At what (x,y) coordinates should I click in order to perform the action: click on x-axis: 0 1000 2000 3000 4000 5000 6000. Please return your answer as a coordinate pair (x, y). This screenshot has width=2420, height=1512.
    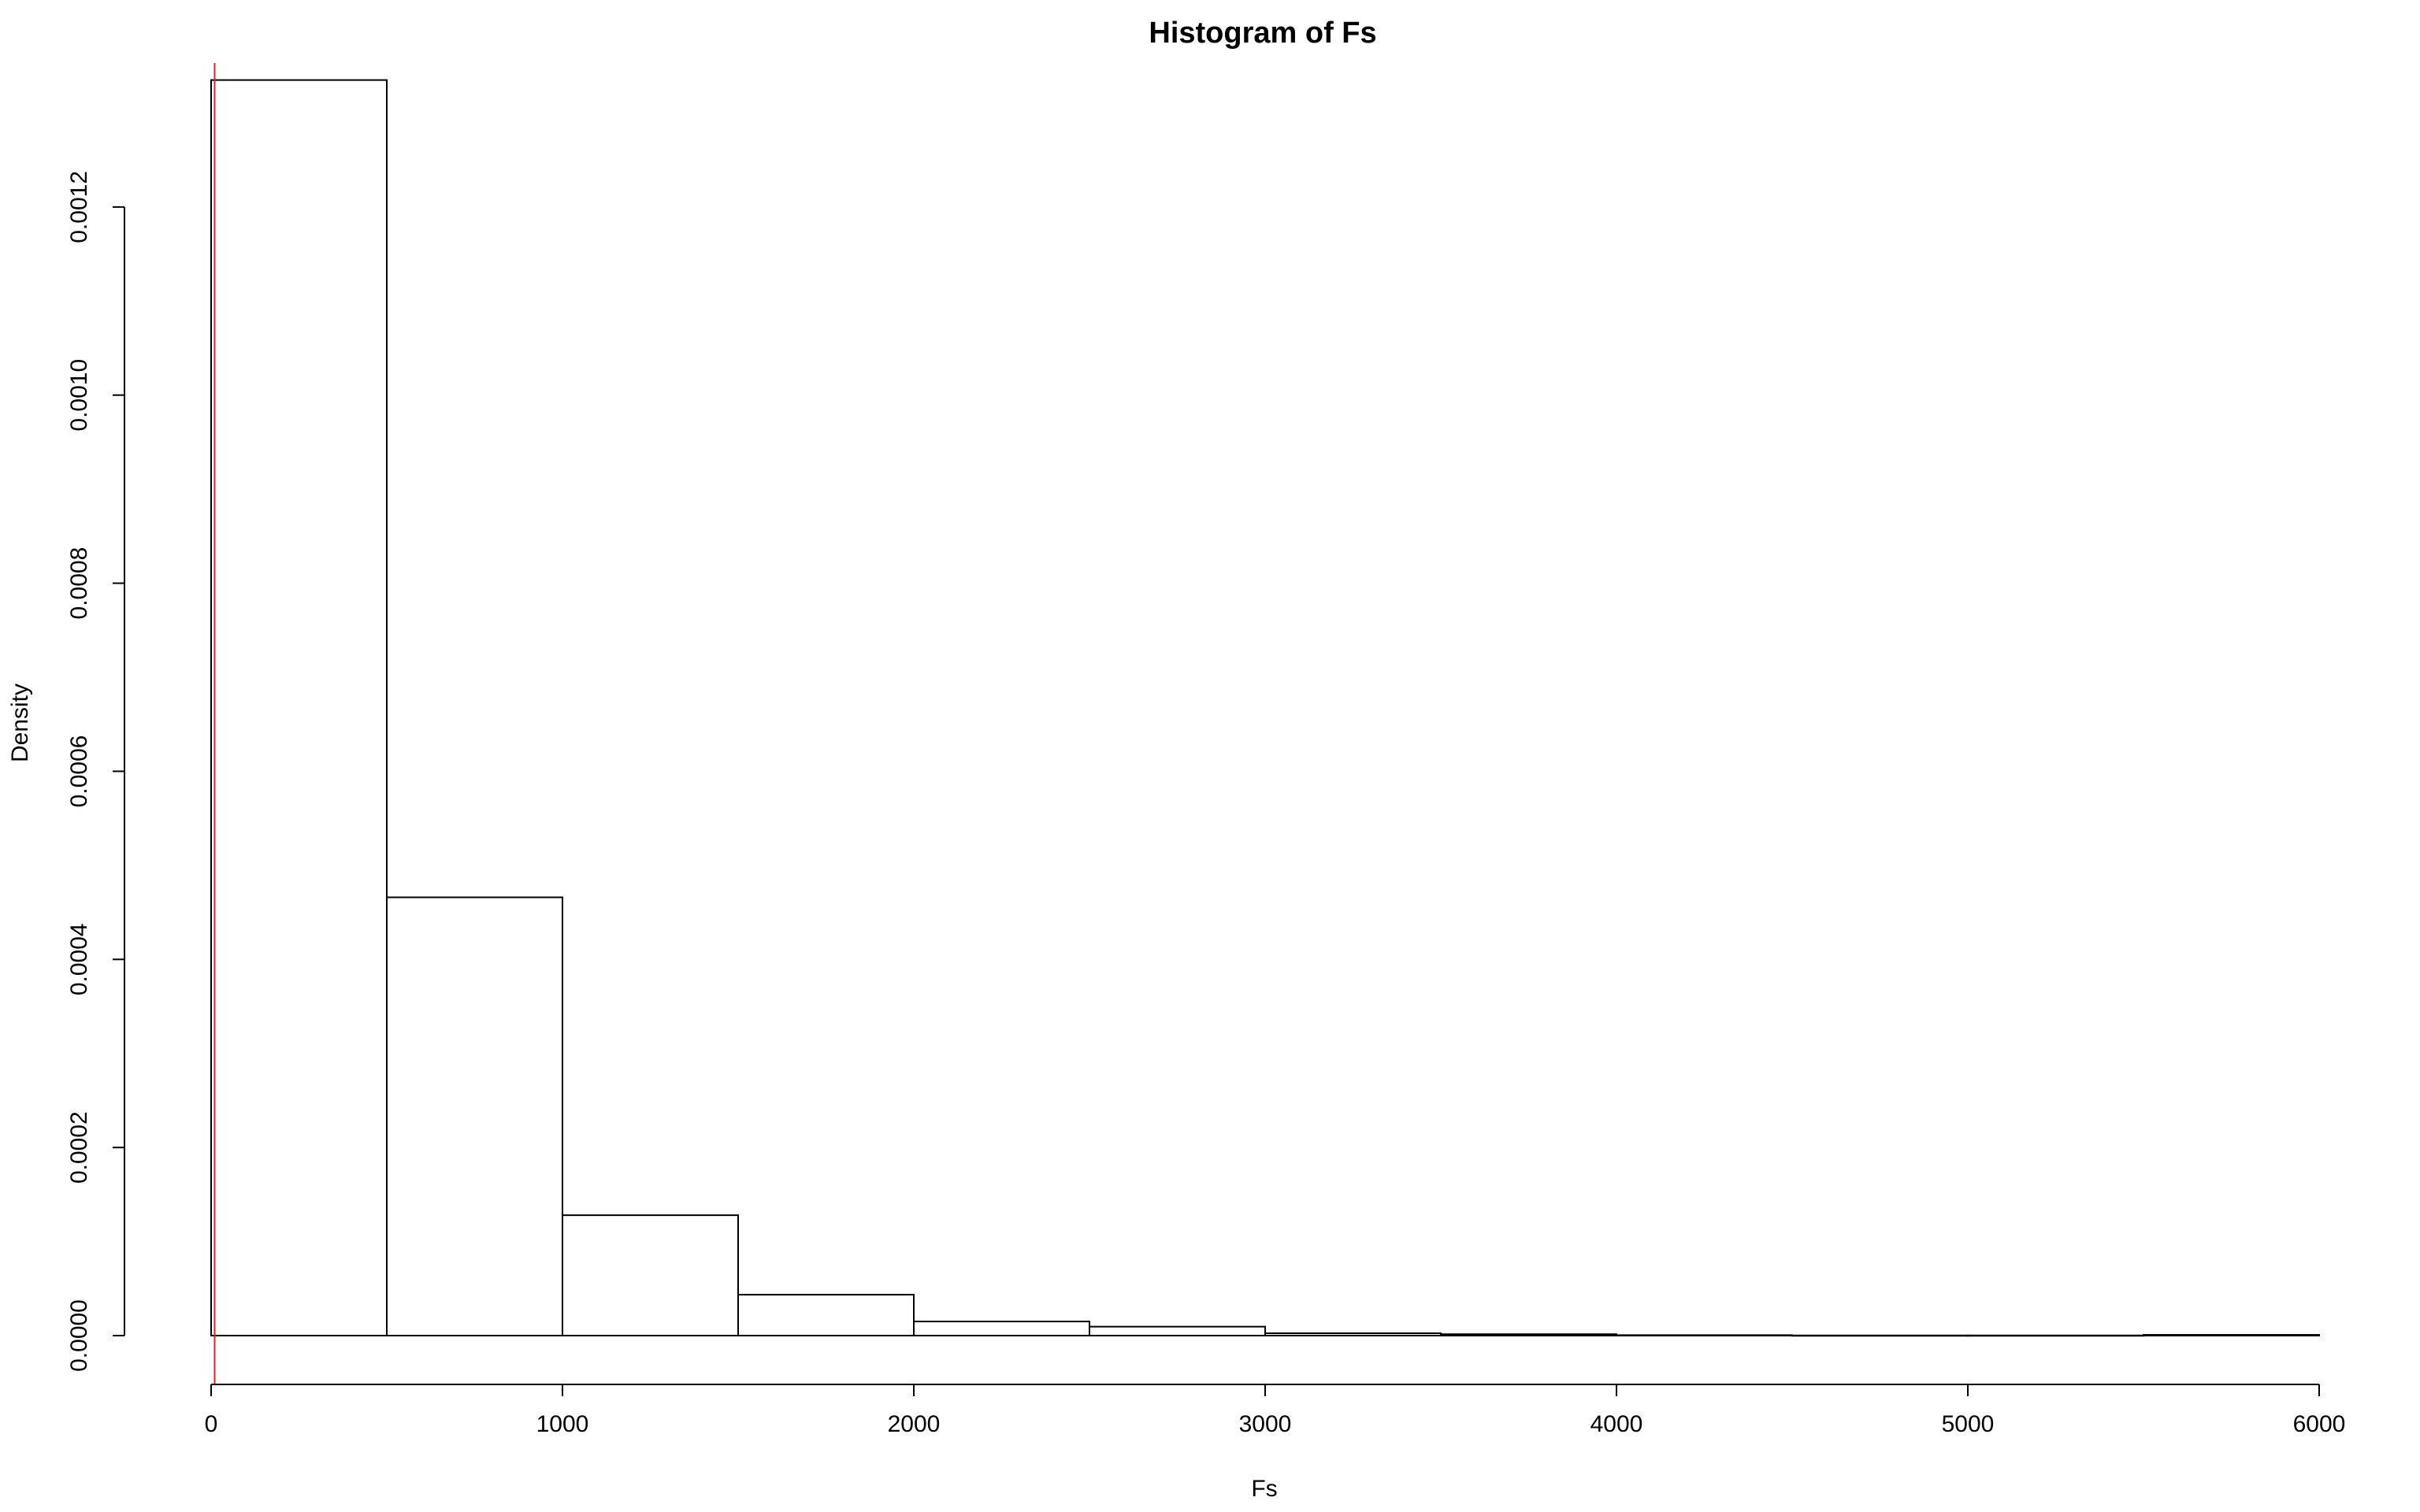
    Looking at the image, I should click on (1275, 1410).